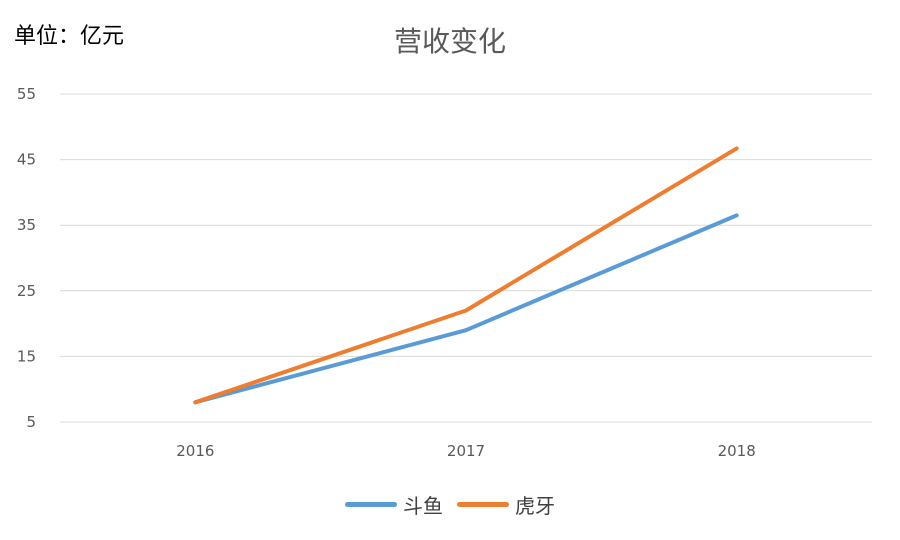 Image resolution: width=900 pixels, height=540 pixels. I want to click on x-tick-label: 2018, so click(737, 451).